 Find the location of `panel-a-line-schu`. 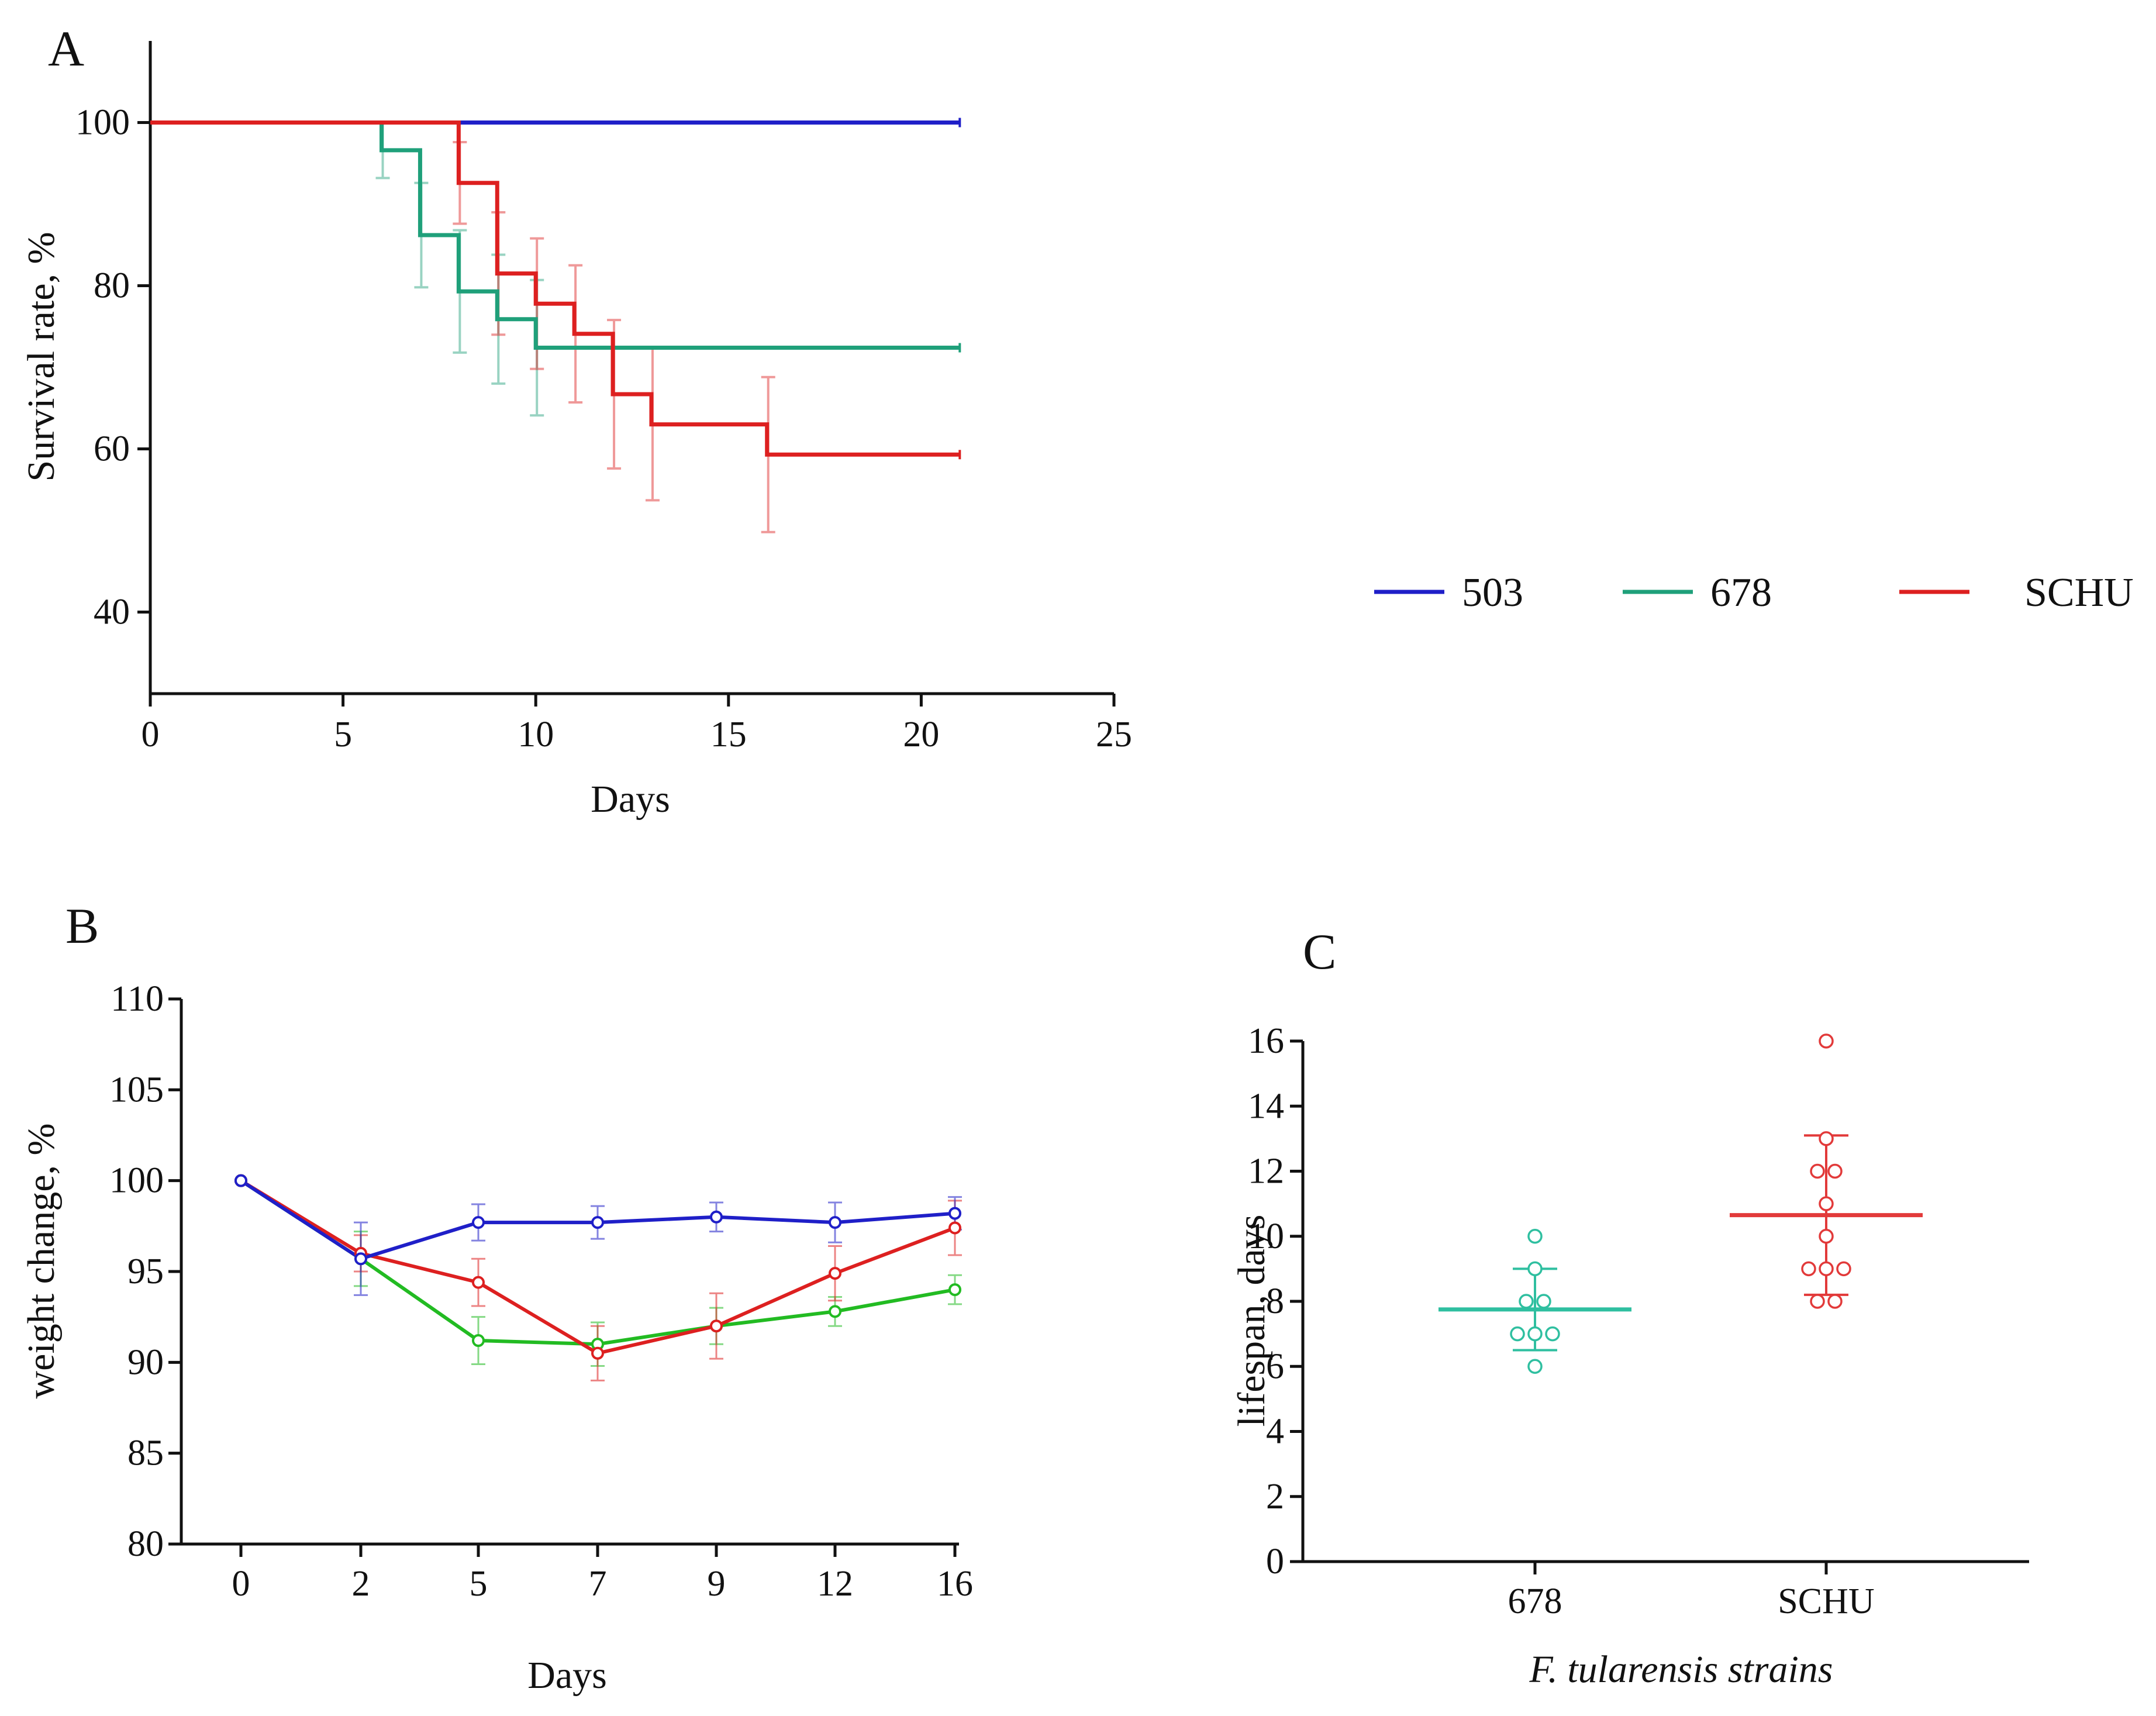

panel-a-line-schu is located at coordinates (555, 288).